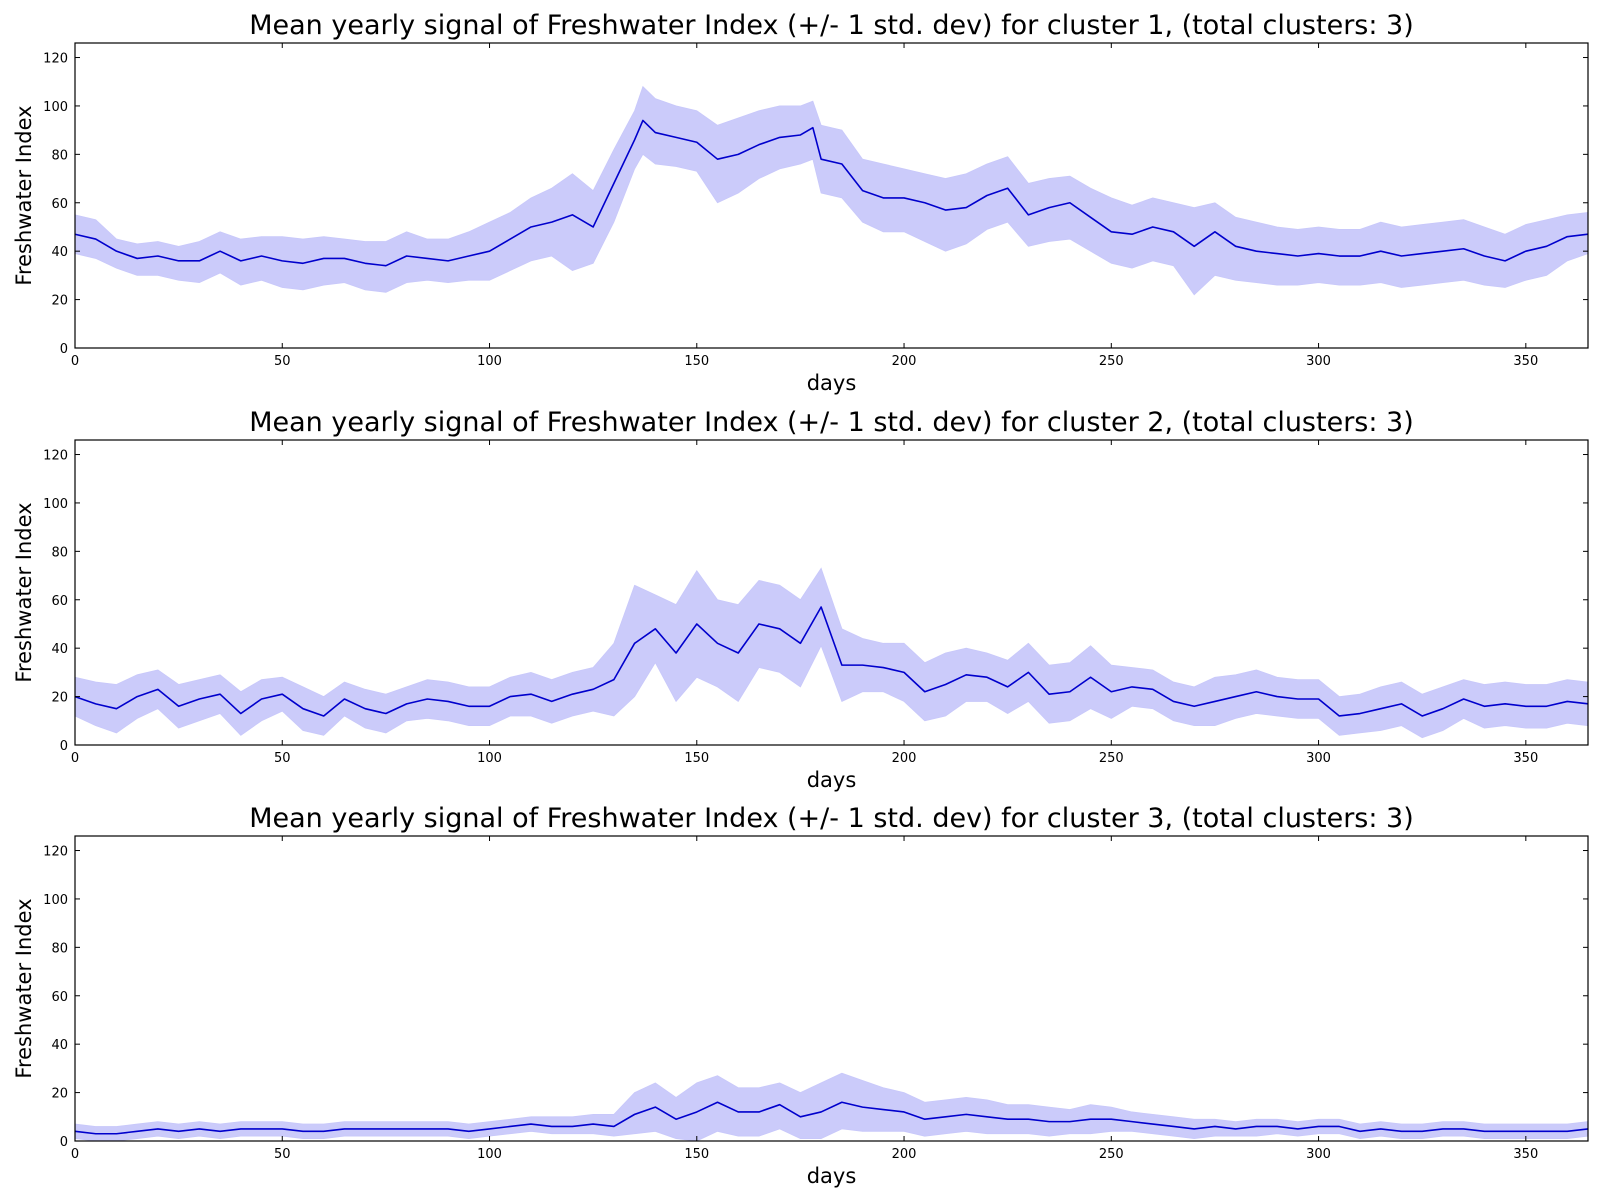  Describe the element at coordinates (831, 652) in the screenshot. I see `std-dev-band` at that location.